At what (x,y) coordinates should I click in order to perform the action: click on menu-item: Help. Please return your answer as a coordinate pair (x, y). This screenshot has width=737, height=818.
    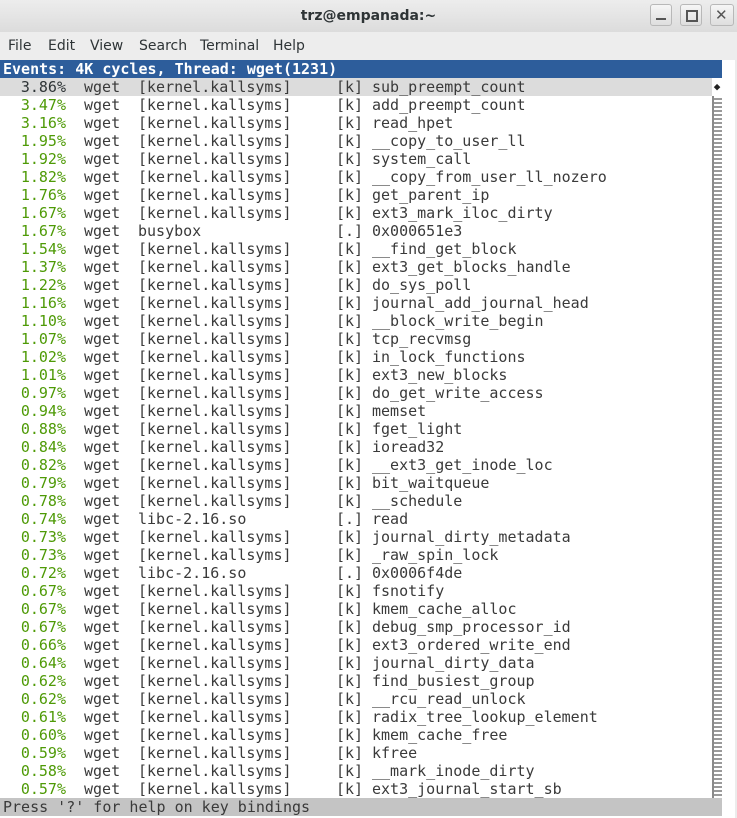
    Looking at the image, I should click on (289, 46).